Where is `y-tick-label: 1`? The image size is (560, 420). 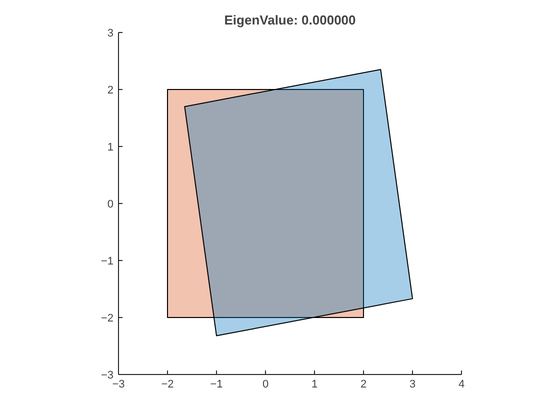
y-tick-label: 1 is located at coordinates (110, 148).